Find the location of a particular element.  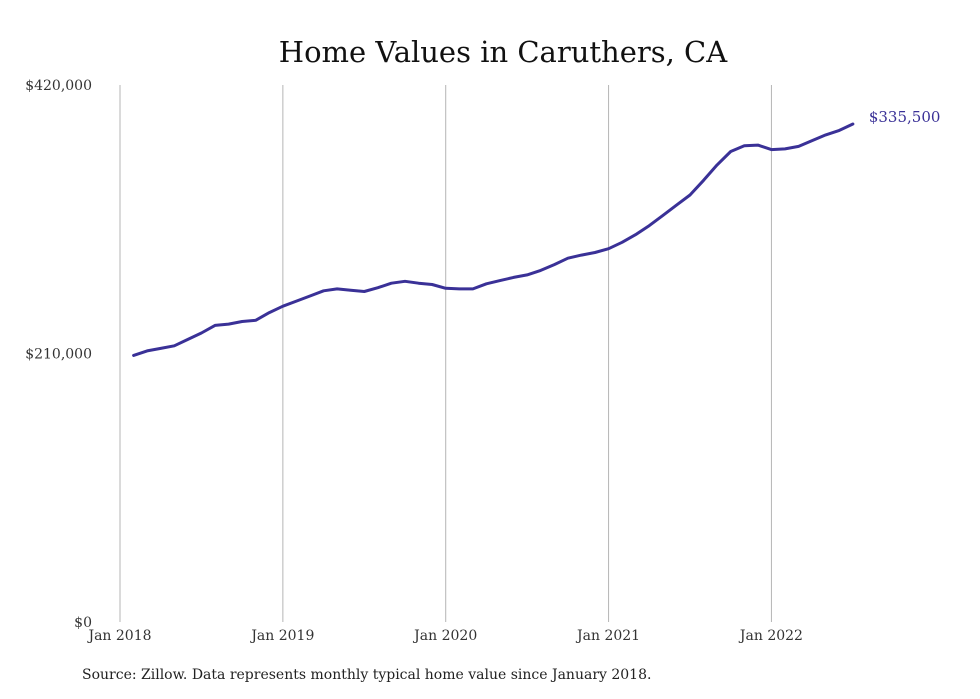

y-tick-label: $420,000 is located at coordinates (58, 86).